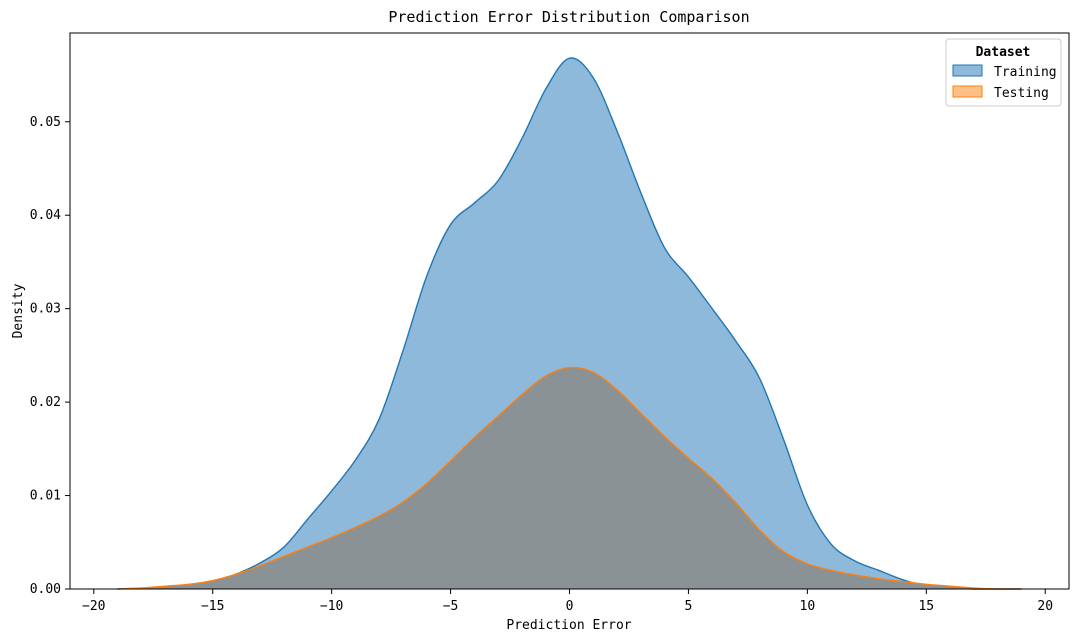 Image resolution: width=1080 pixels, height=642 pixels. What do you see at coordinates (1003, 52) in the screenshot?
I see `legend-title: Dataset` at bounding box center [1003, 52].